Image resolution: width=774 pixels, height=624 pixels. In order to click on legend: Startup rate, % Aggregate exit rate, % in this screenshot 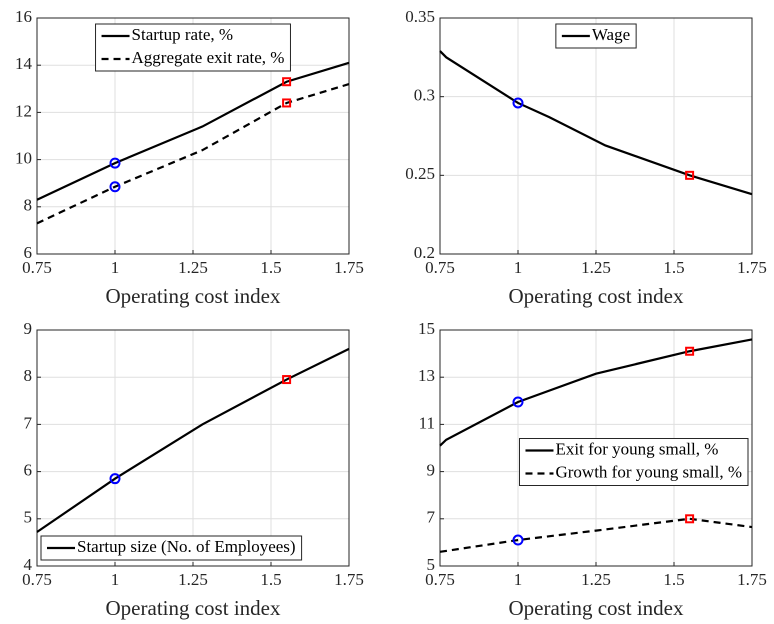, I will do `click(193, 47)`.